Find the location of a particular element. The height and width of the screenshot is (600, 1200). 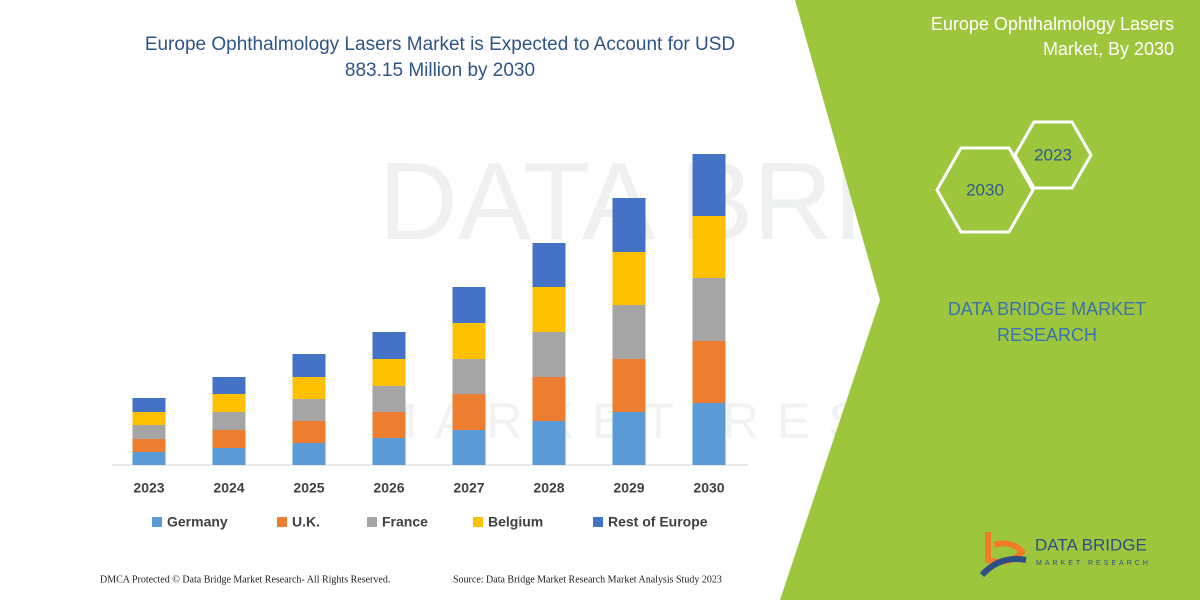

x-tick-label: 2029 is located at coordinates (628, 488).